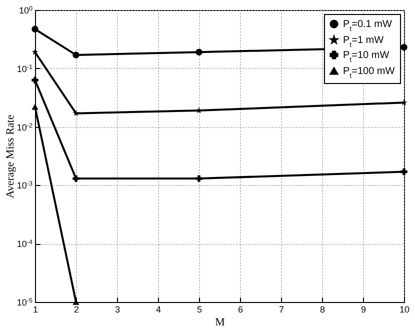 This screenshot has height=328, width=415. Describe the element at coordinates (367, 25) in the screenshot. I see `legend-label: P$_{t}$=0.1 mW` at that location.